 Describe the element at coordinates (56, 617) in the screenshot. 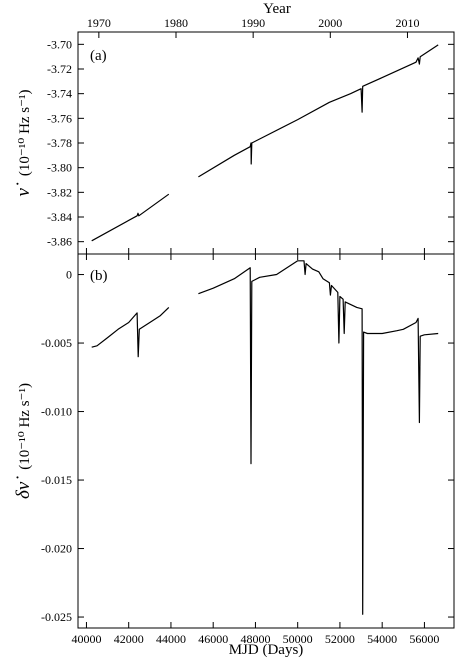

I see `panel-b-ytick-label: -0.025` at that location.